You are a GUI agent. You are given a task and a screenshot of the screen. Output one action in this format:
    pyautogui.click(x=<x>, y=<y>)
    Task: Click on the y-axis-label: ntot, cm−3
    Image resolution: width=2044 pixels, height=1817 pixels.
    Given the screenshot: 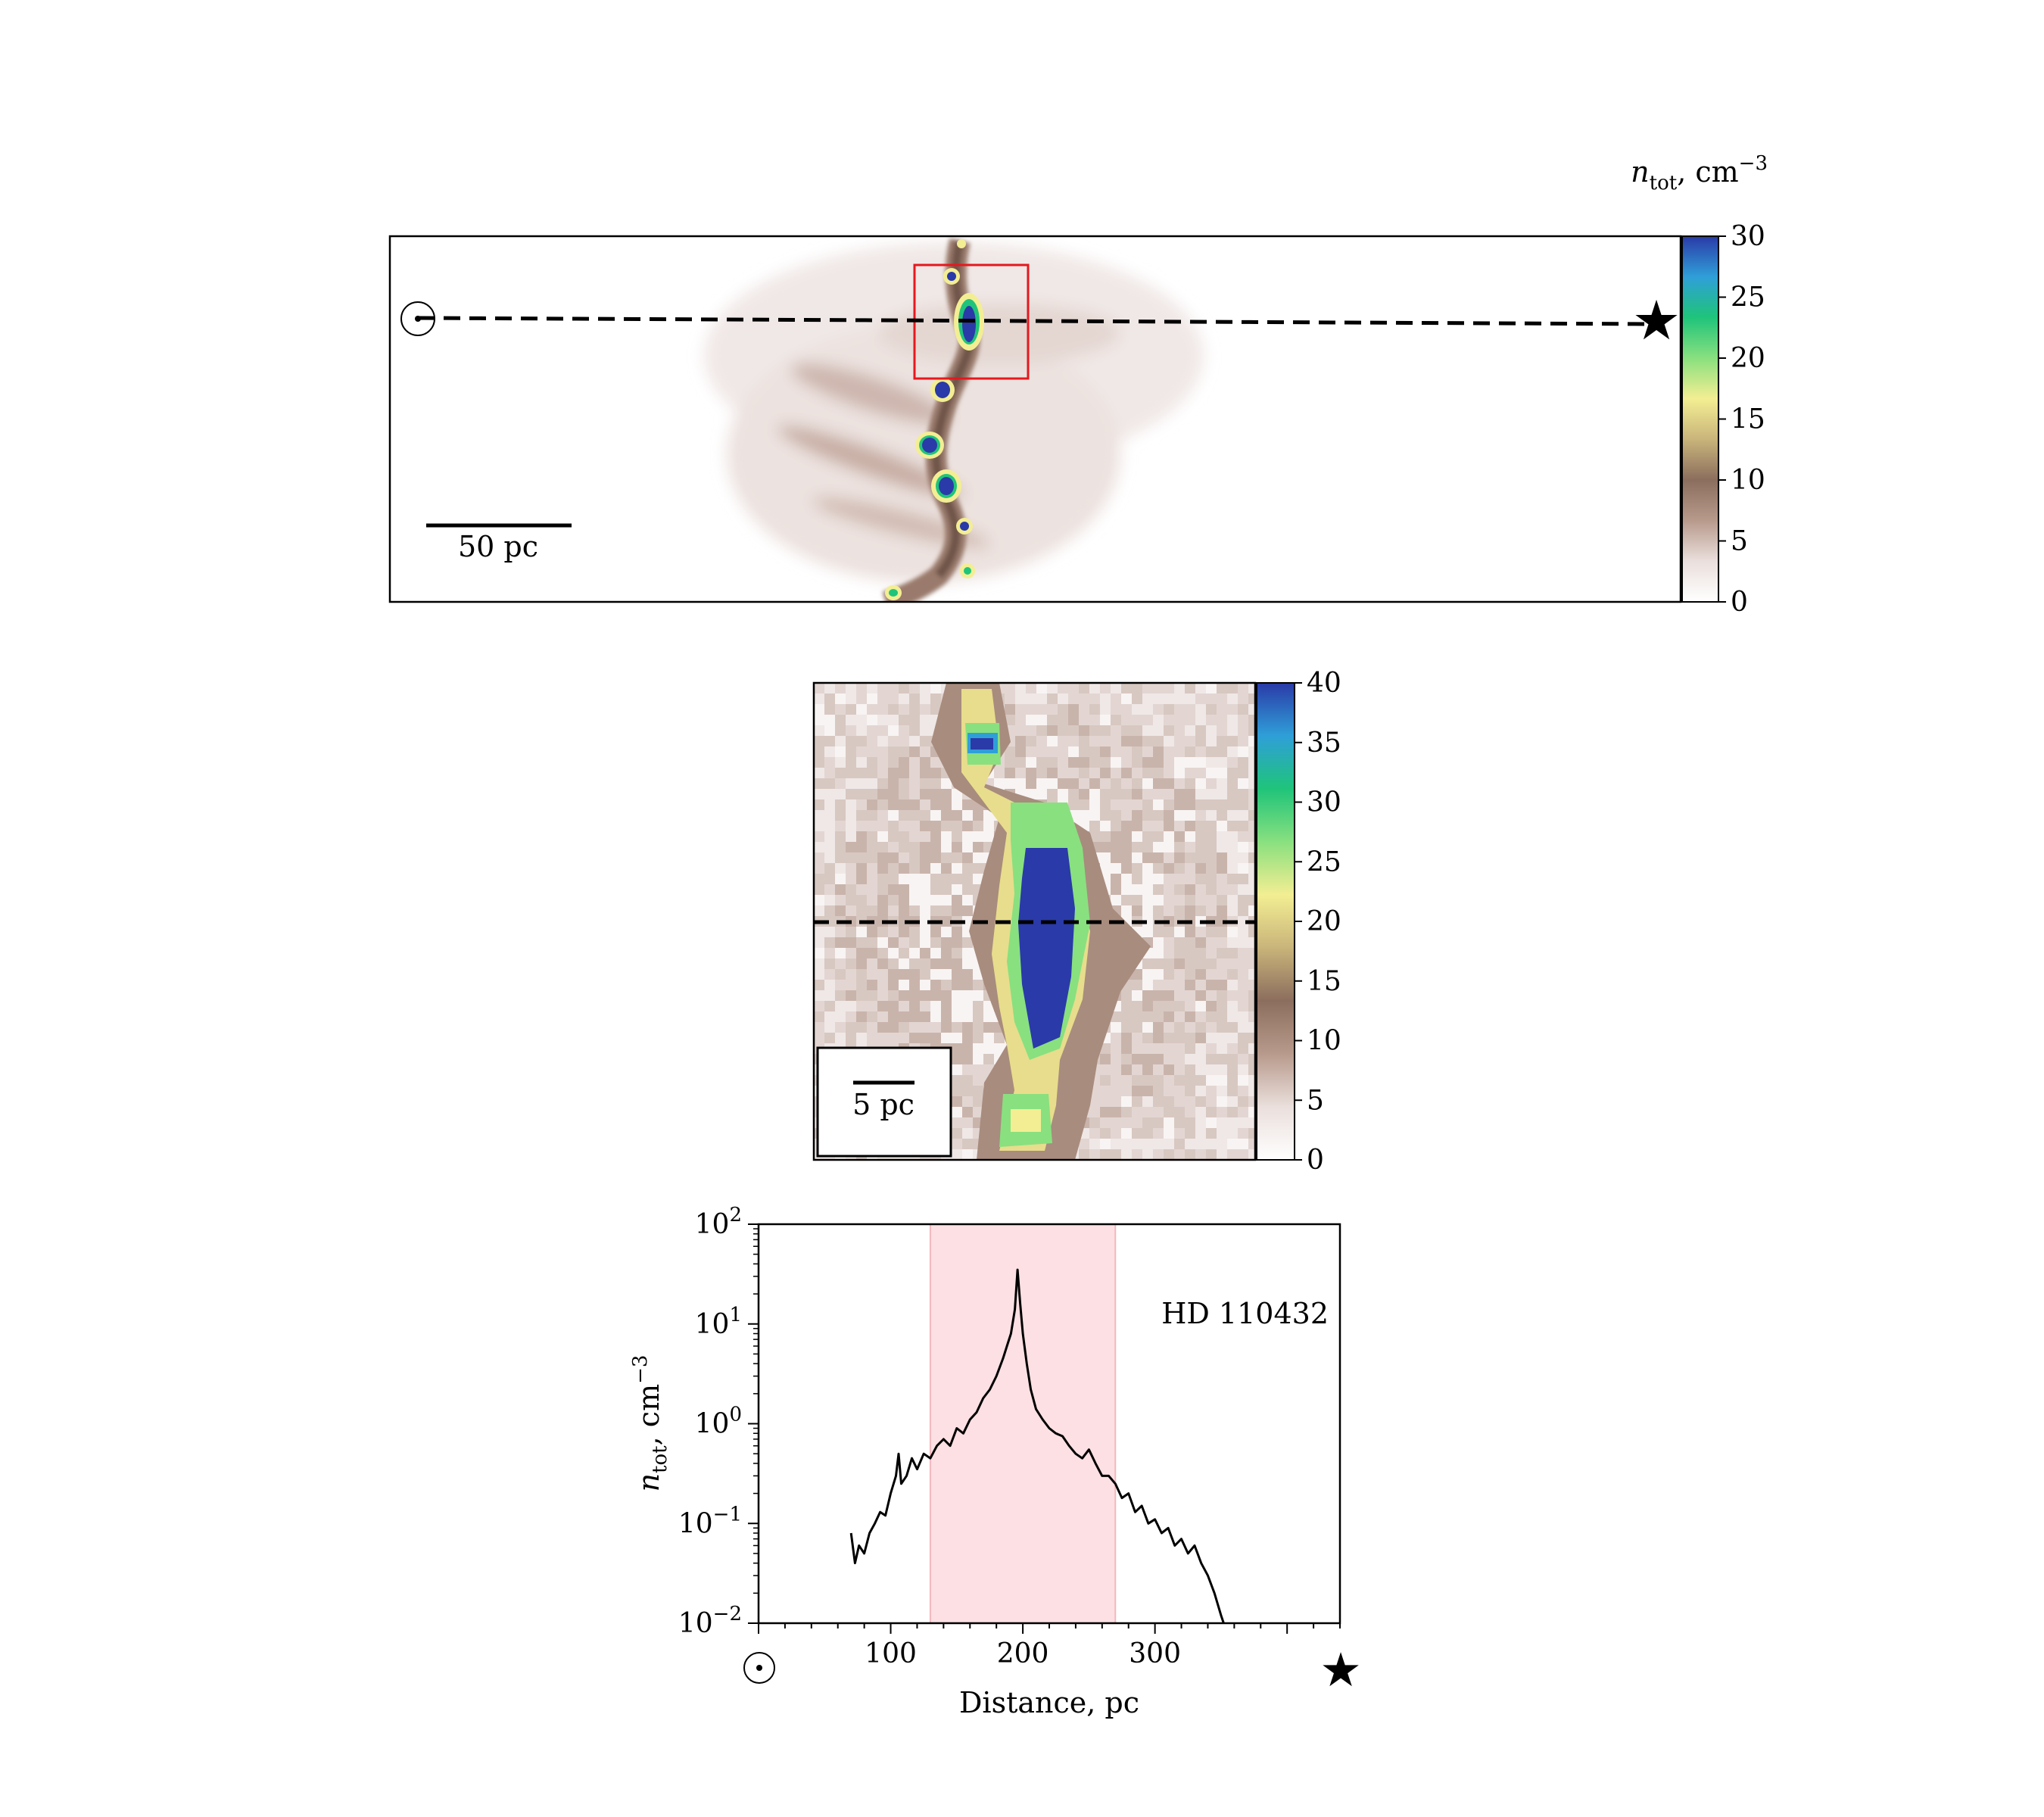 What is the action you would take?
    pyautogui.click(x=650, y=1423)
    